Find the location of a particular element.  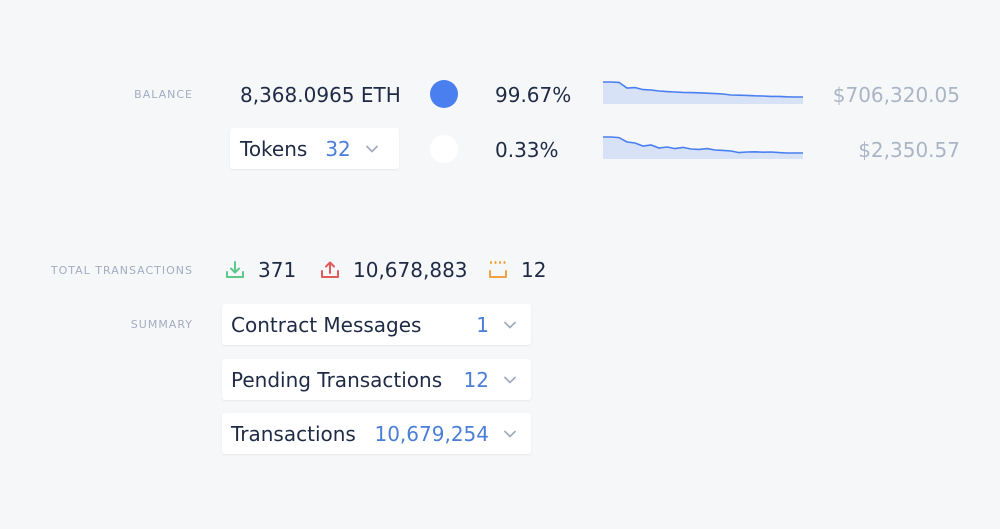

tokens-sparkline is located at coordinates (703, 147).